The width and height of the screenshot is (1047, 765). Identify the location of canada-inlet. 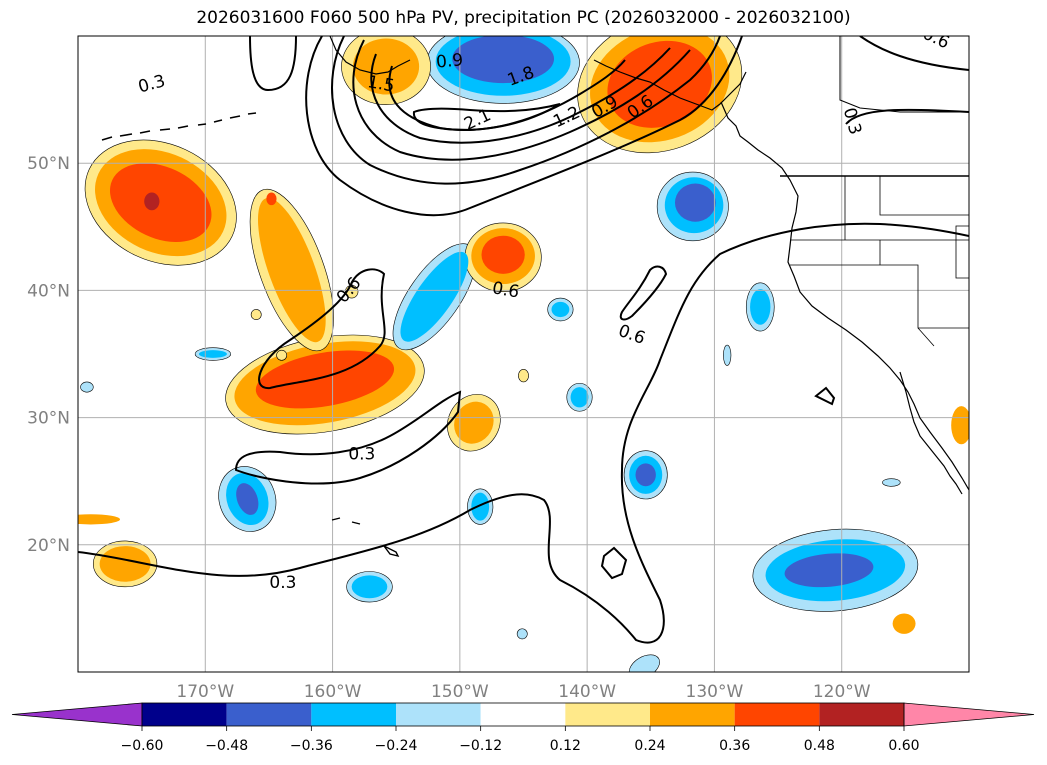
(904, 74).